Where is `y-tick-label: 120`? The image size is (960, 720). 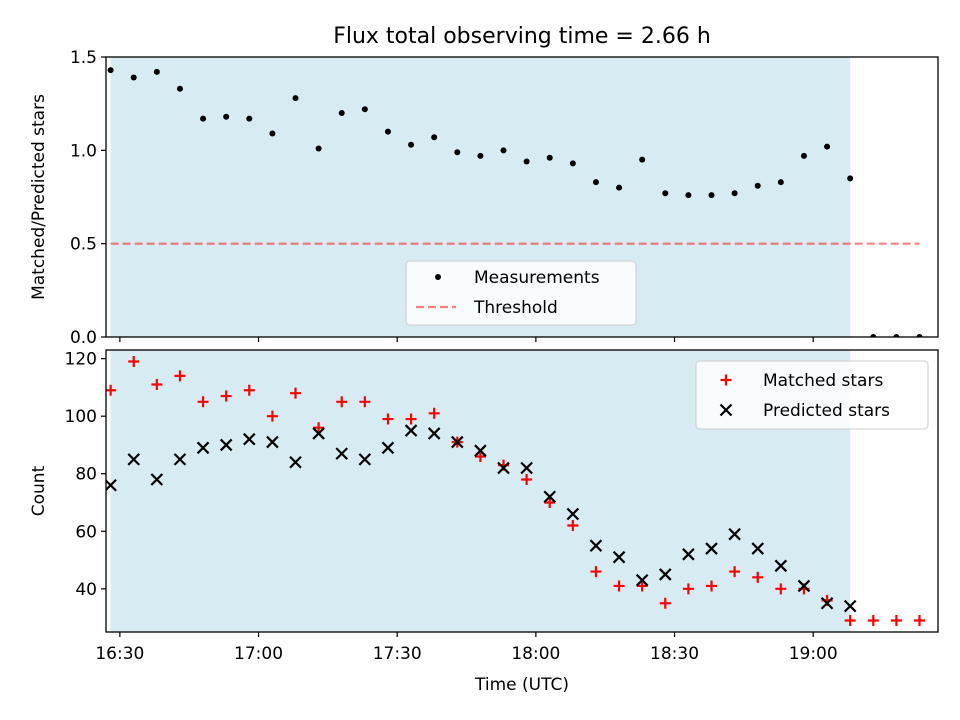 y-tick-label: 120 is located at coordinates (81, 360).